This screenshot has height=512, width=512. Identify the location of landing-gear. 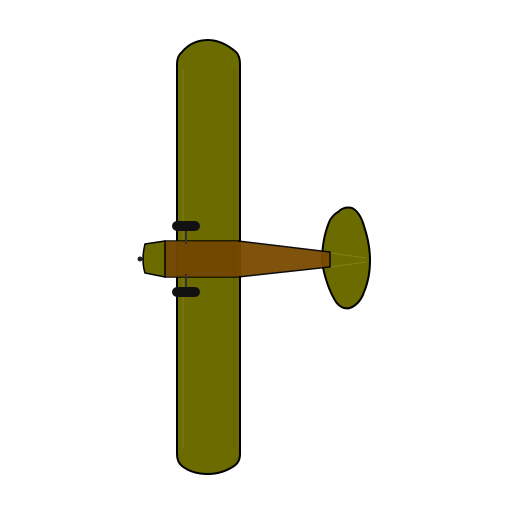
(186, 259).